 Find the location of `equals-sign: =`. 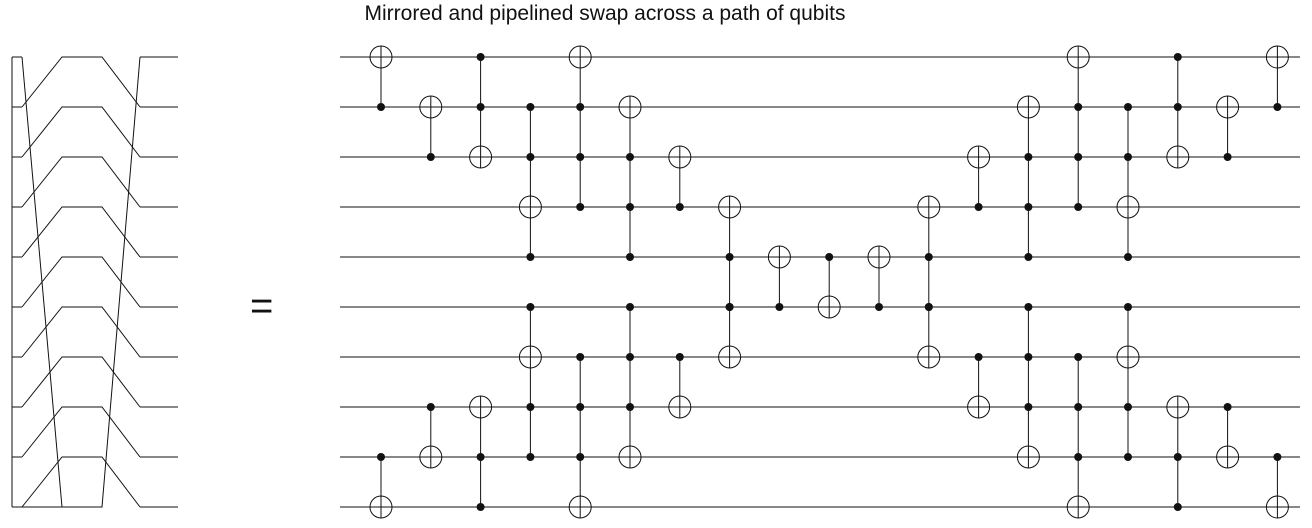

equals-sign: = is located at coordinates (262, 306).